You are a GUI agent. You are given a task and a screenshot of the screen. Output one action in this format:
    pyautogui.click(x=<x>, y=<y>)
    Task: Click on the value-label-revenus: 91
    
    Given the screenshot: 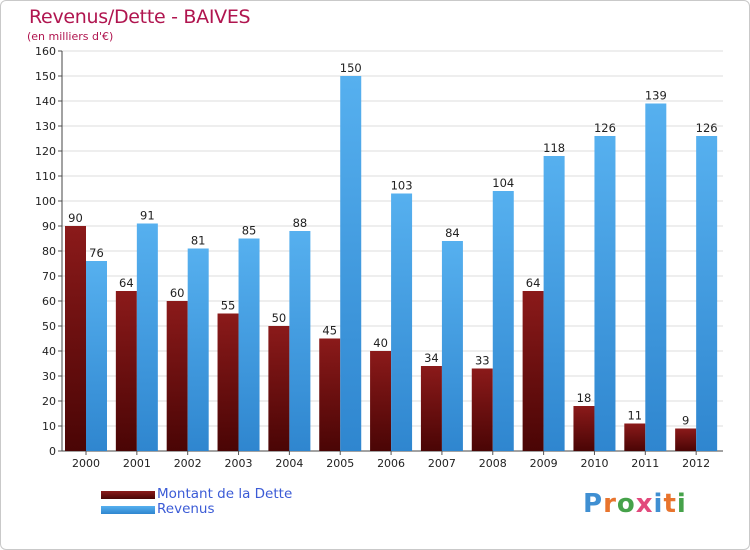 What is the action you would take?
    pyautogui.click(x=147, y=216)
    